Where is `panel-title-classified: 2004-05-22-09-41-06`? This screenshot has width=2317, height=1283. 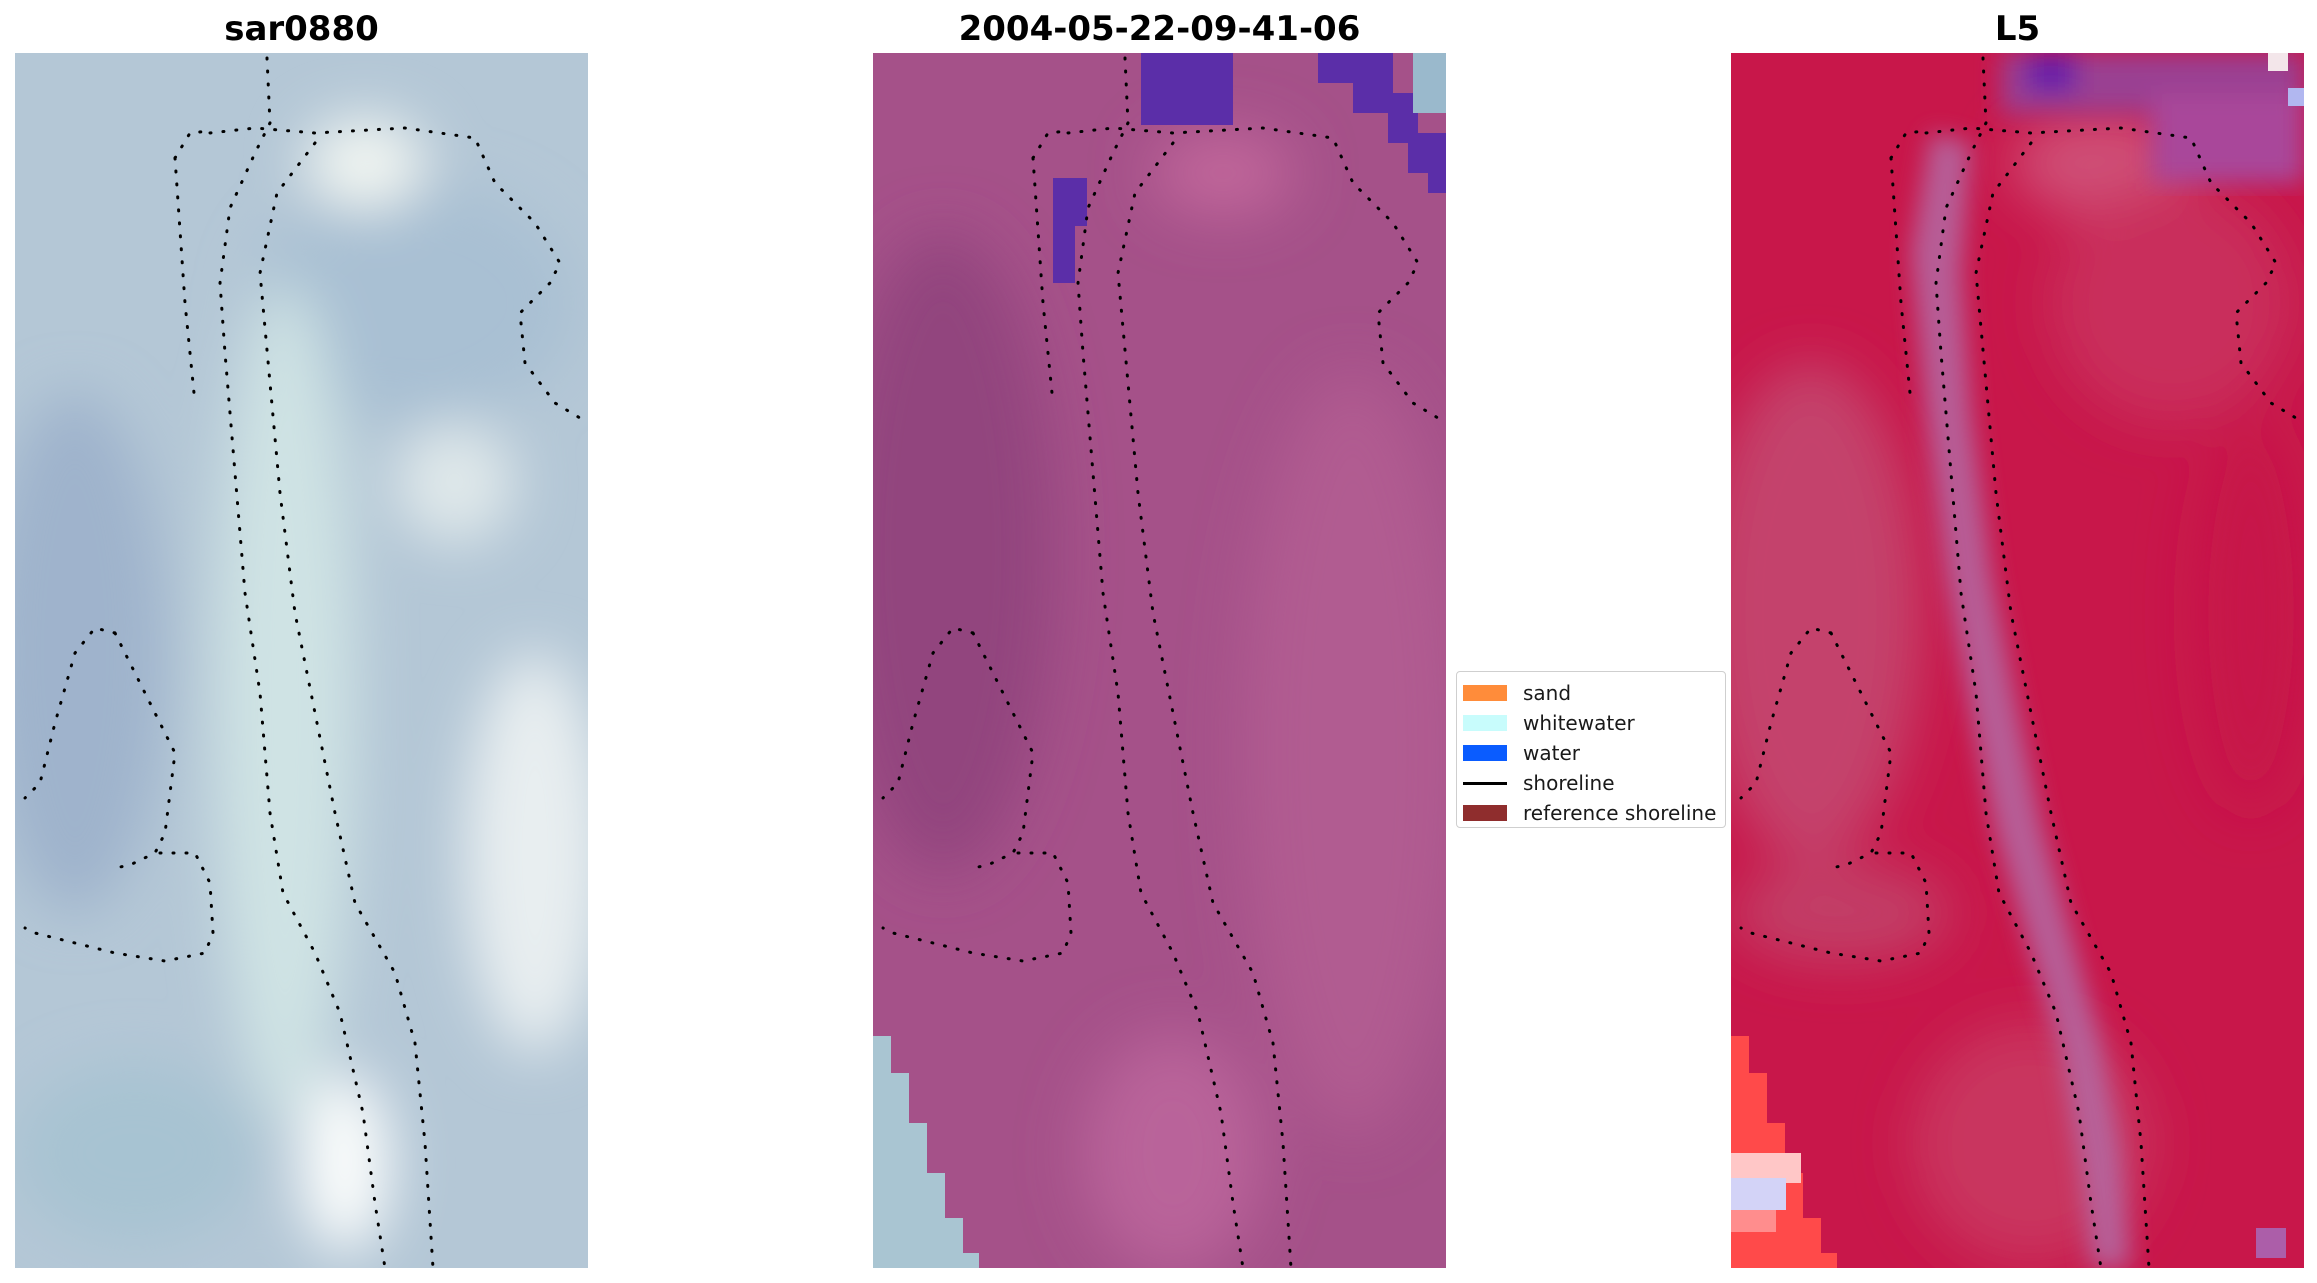
panel-title-classified: 2004-05-22-09-41-06 is located at coordinates (1159, 29).